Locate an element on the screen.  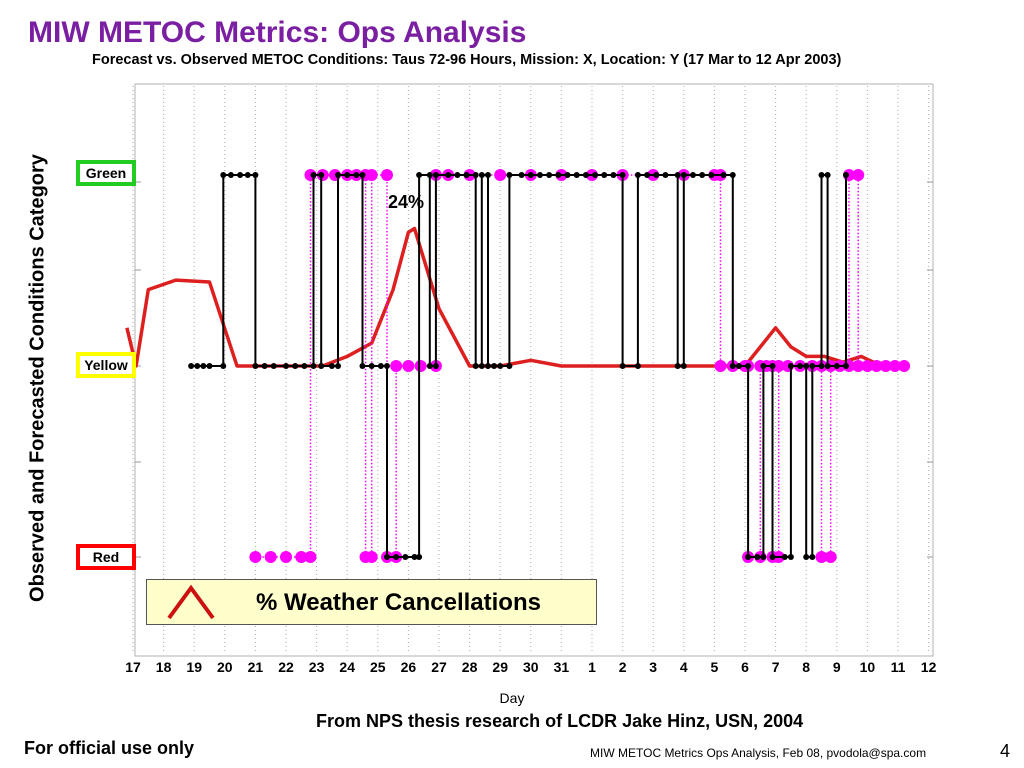
x-tick-label: 11 is located at coordinates (898, 667).